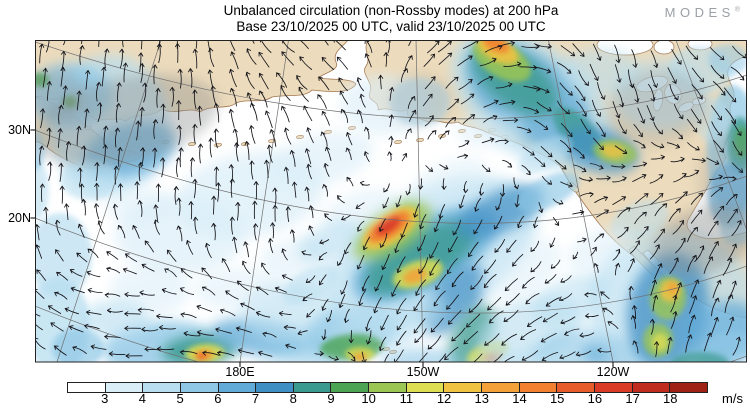 The image size is (750, 408). What do you see at coordinates (391, 333) in the screenshot?
I see `parallel` at bounding box center [391, 333].